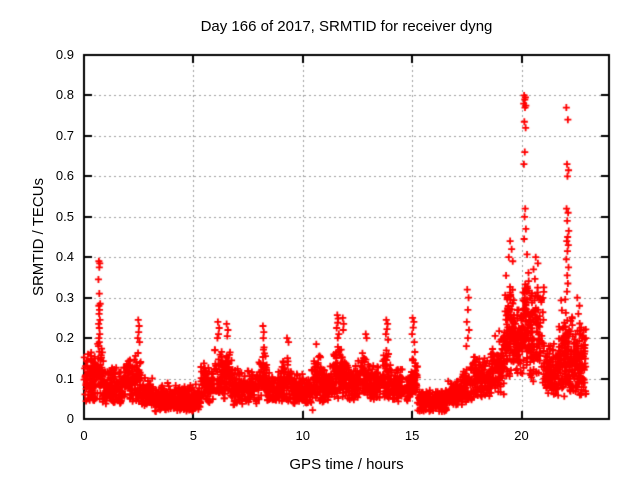 The height and width of the screenshot is (480, 640). Describe the element at coordinates (346, 464) in the screenshot. I see `x-axis-label: GPS time / hours` at that location.